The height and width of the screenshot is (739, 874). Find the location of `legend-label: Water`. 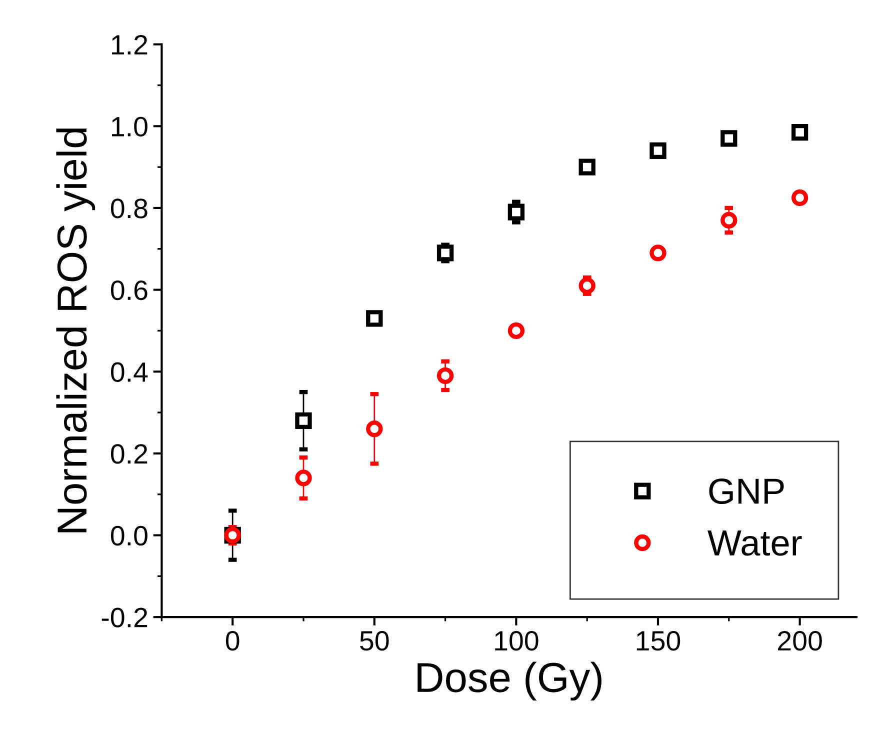

legend-label: Water is located at coordinates (755, 543).